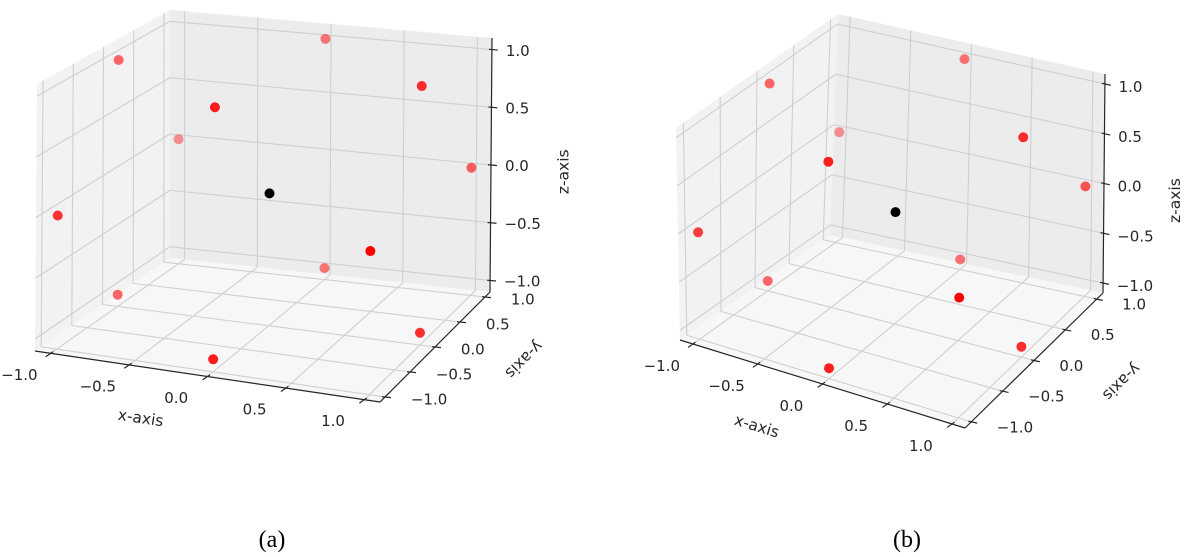 The image size is (1192, 557). Describe the element at coordinates (791, 406) in the screenshot. I see `x-tick-label: 0.0` at that location.